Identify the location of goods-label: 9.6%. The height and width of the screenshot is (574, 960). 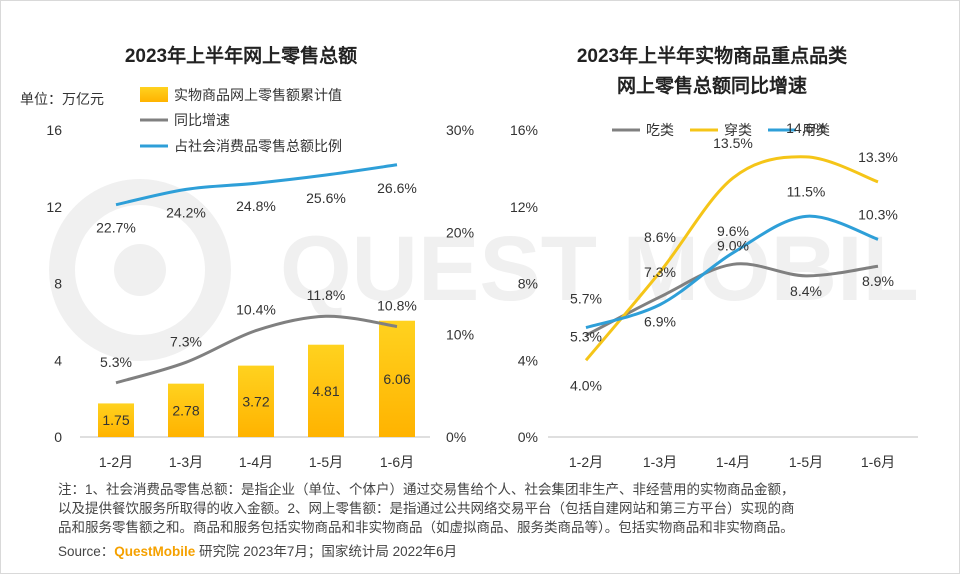
(733, 231).